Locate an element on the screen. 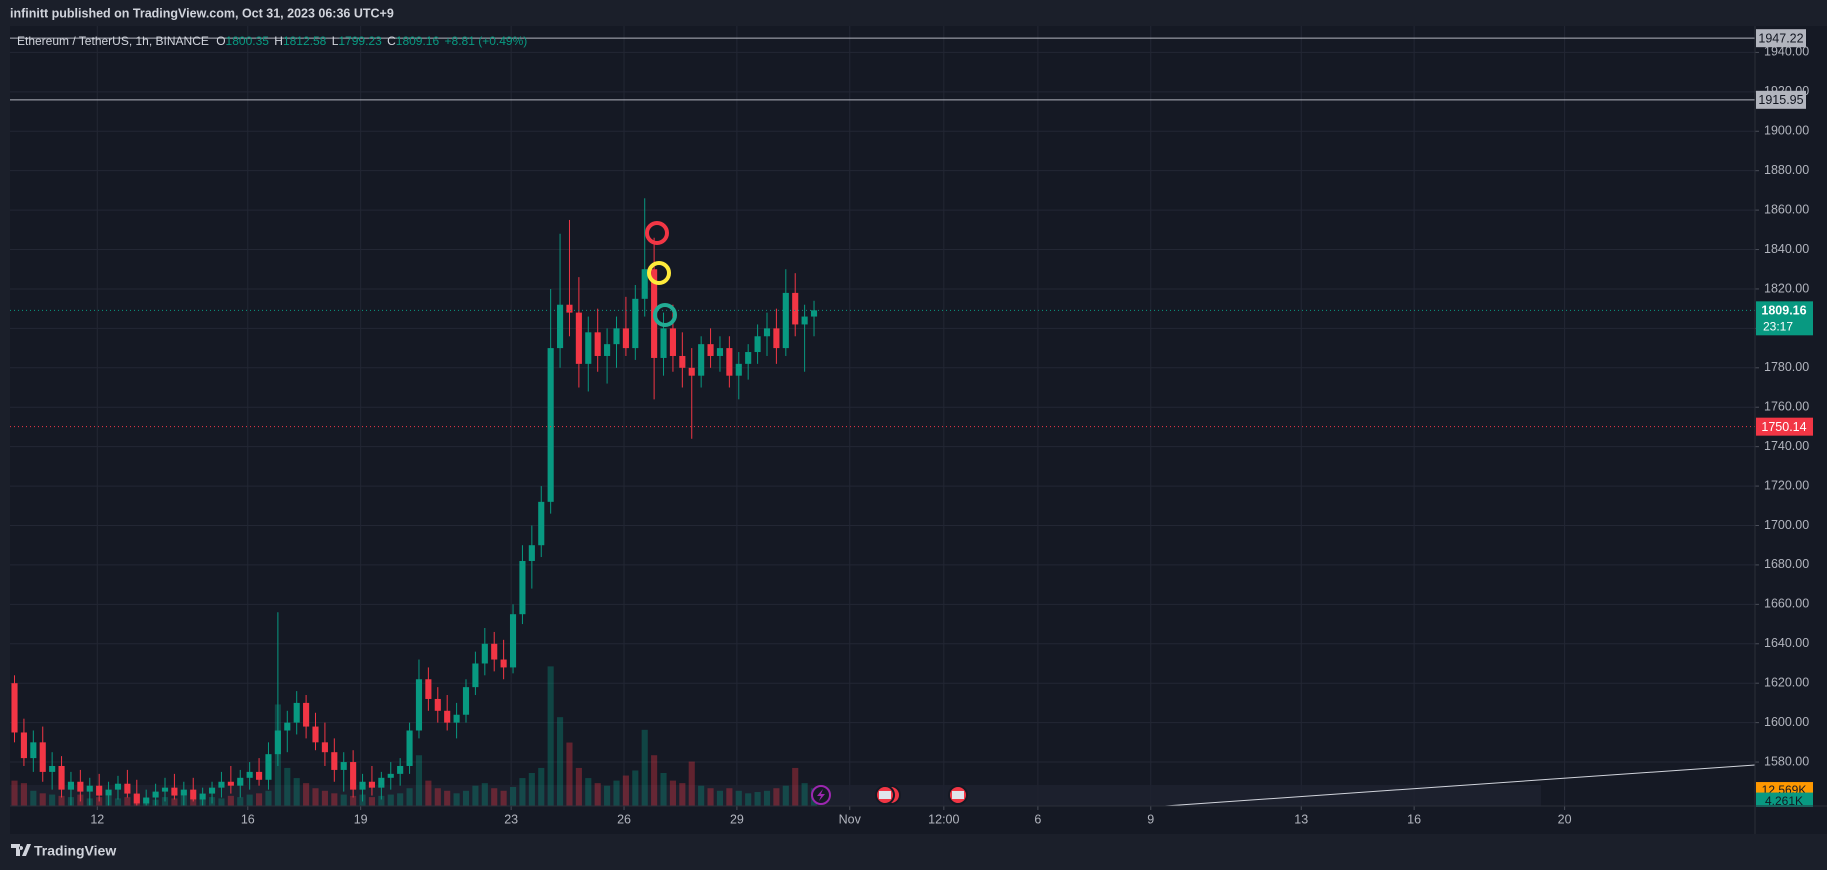 Image resolution: width=1827 pixels, height=870 pixels. legend-label: H is located at coordinates (278, 41).